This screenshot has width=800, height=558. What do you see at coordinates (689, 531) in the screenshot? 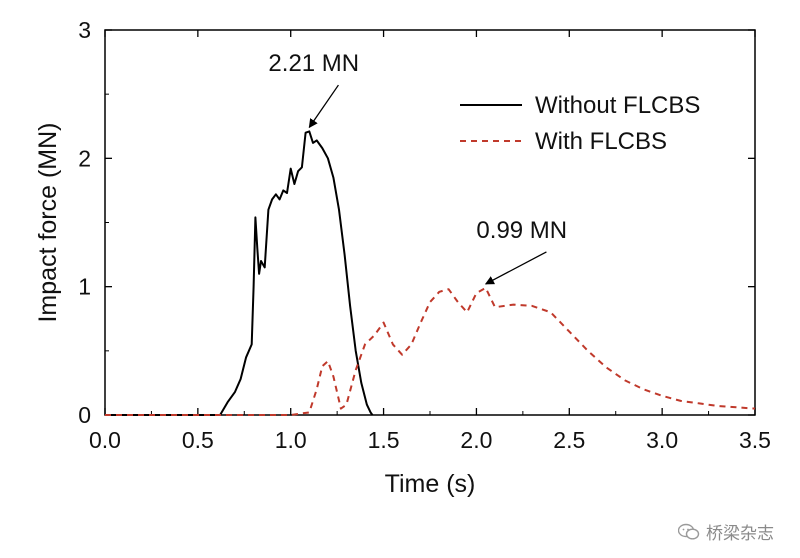
I see `wechat-icon` at bounding box center [689, 531].